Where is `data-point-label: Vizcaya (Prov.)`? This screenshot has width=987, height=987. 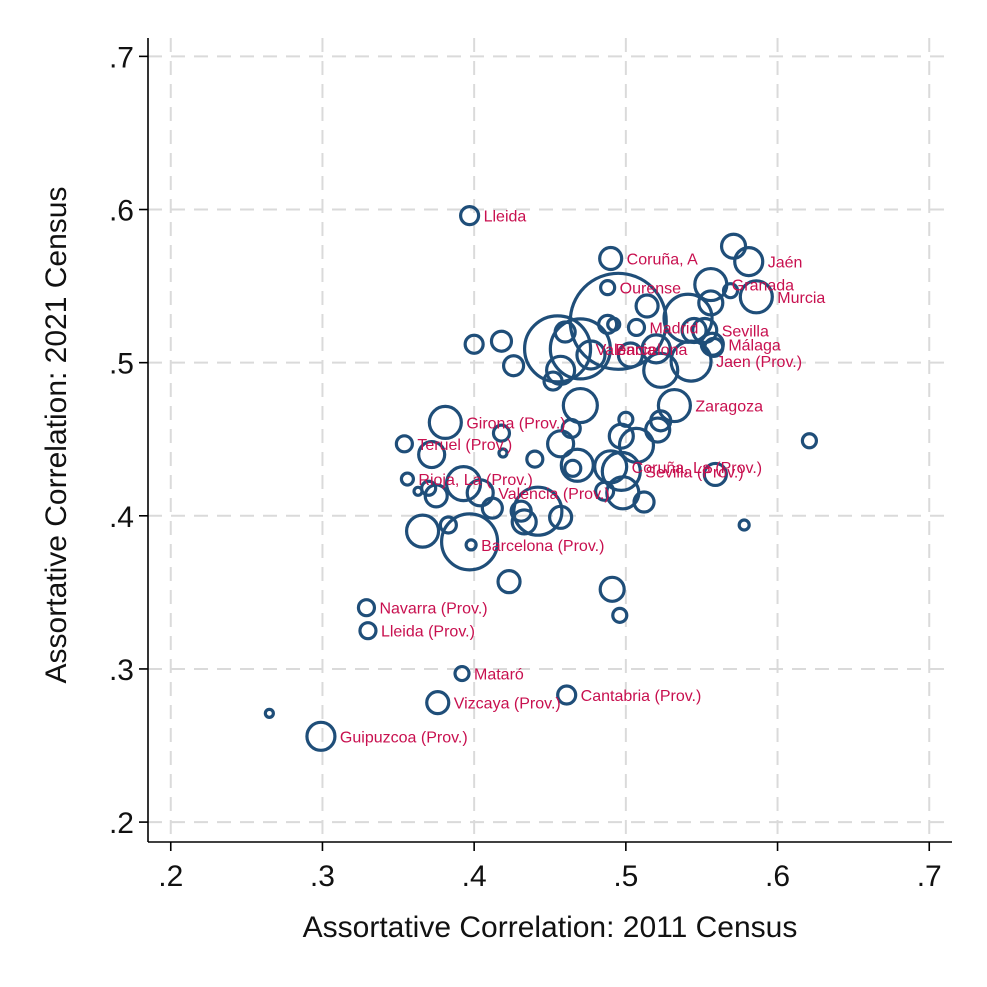 data-point-label: Vizcaya (Prov.) is located at coordinates (507, 704).